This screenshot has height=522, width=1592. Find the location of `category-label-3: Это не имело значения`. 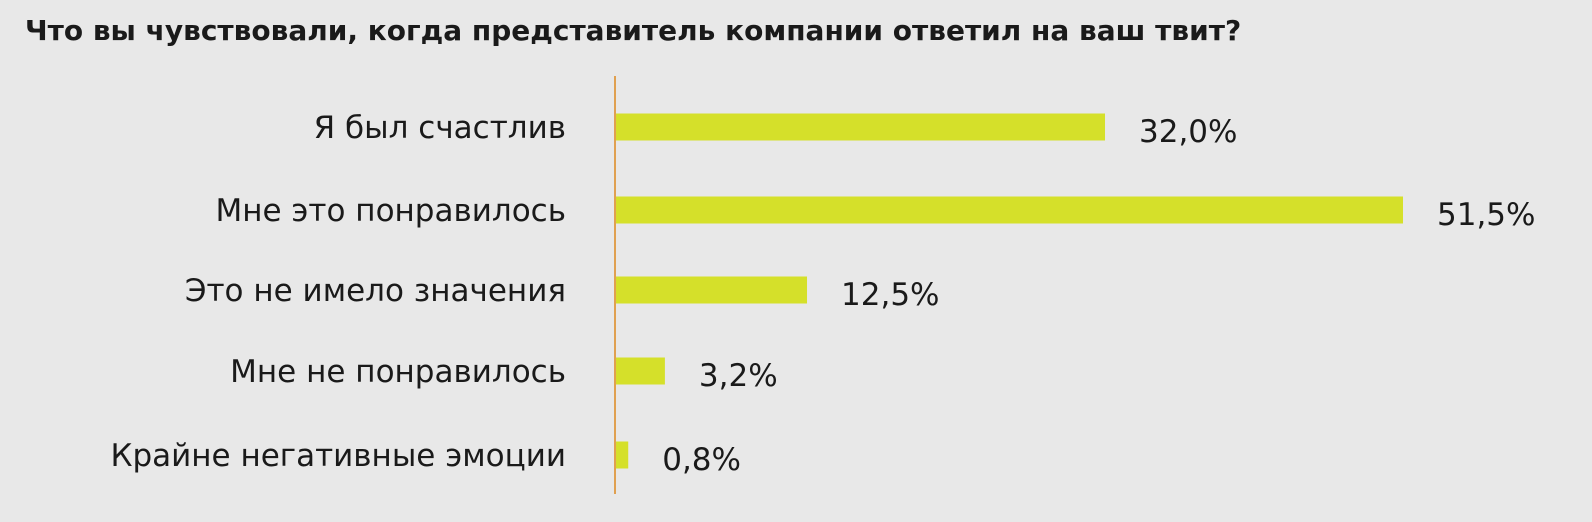

category-label-3: Это не имело значения is located at coordinates (375, 291).